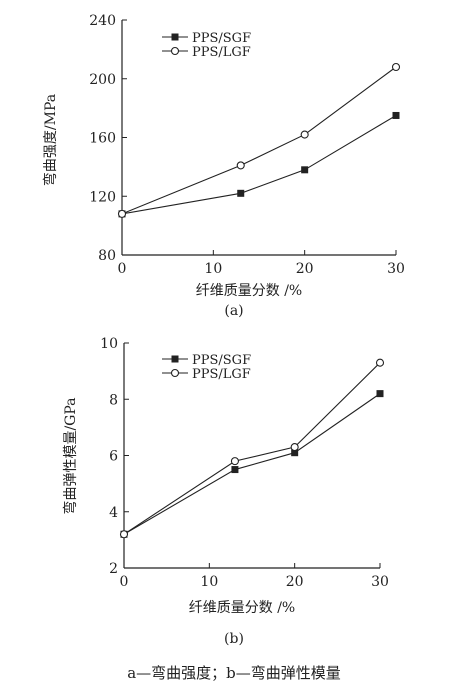 This screenshot has width=468, height=684. Describe the element at coordinates (70, 455) in the screenshot. I see `y-axis-label: 弯曲弹性模量/GPa` at that location.